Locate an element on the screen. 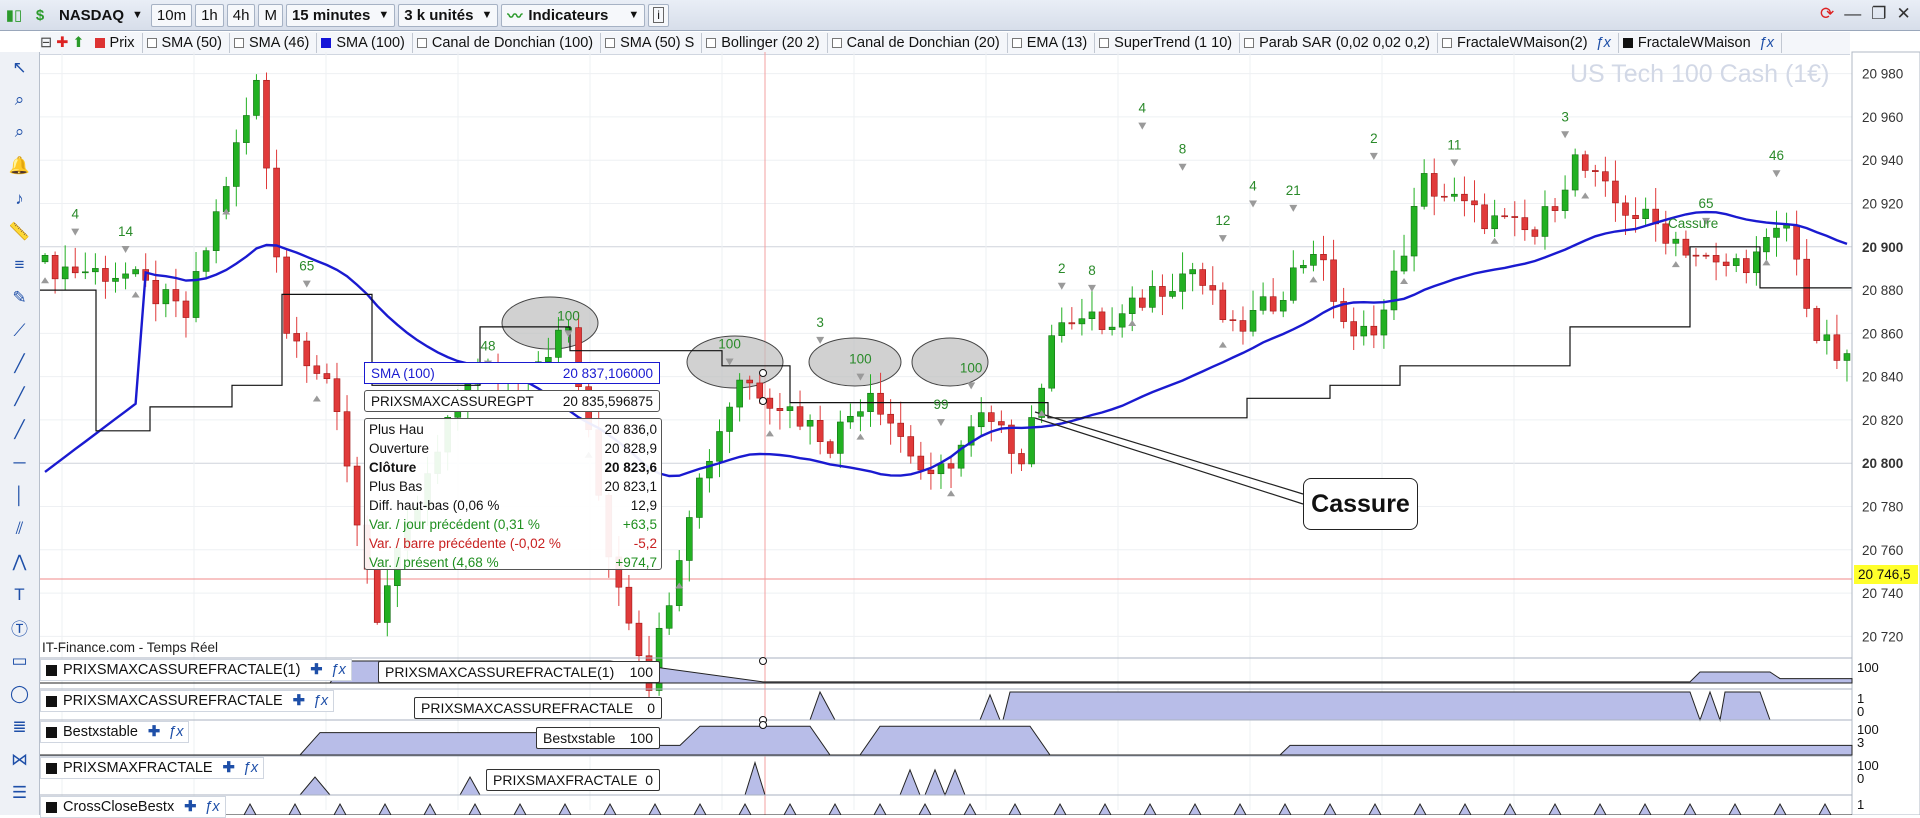  legend-item-6: Bollinger (20 2) is located at coordinates (765, 43).